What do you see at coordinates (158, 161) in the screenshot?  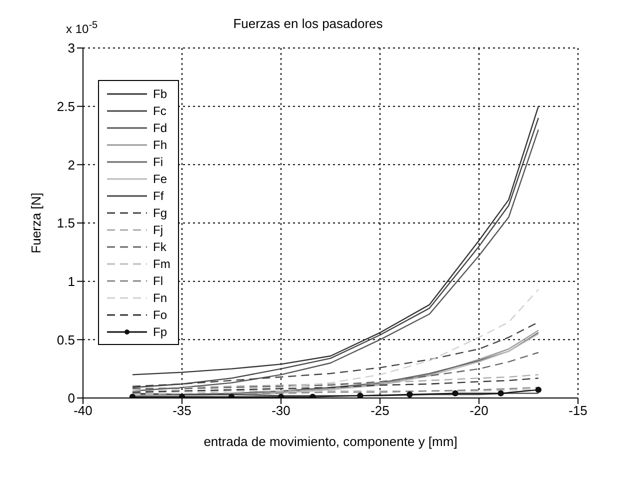 I see `legend-label: Fi` at bounding box center [158, 161].